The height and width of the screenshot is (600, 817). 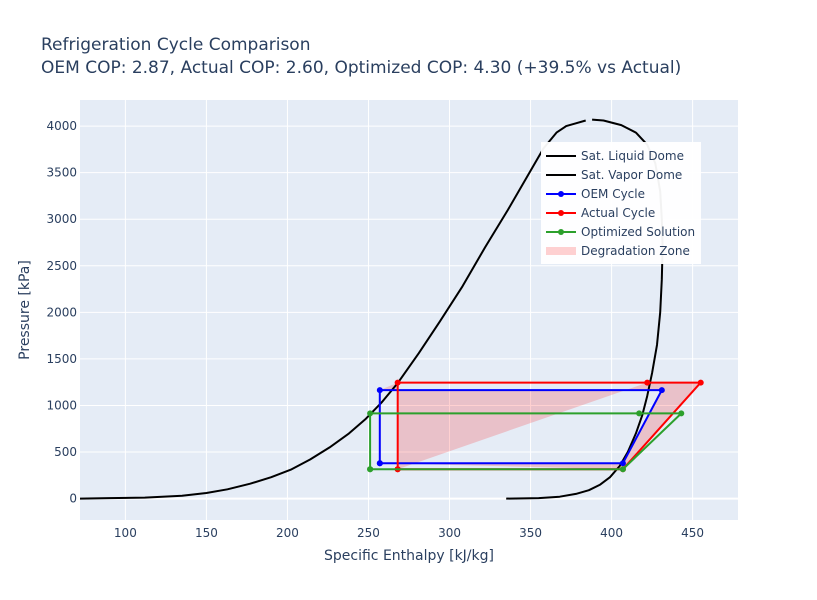 What do you see at coordinates (409, 533) in the screenshot?
I see `x-tick-labels: 100 150 200 250 300 350 400 450` at bounding box center [409, 533].